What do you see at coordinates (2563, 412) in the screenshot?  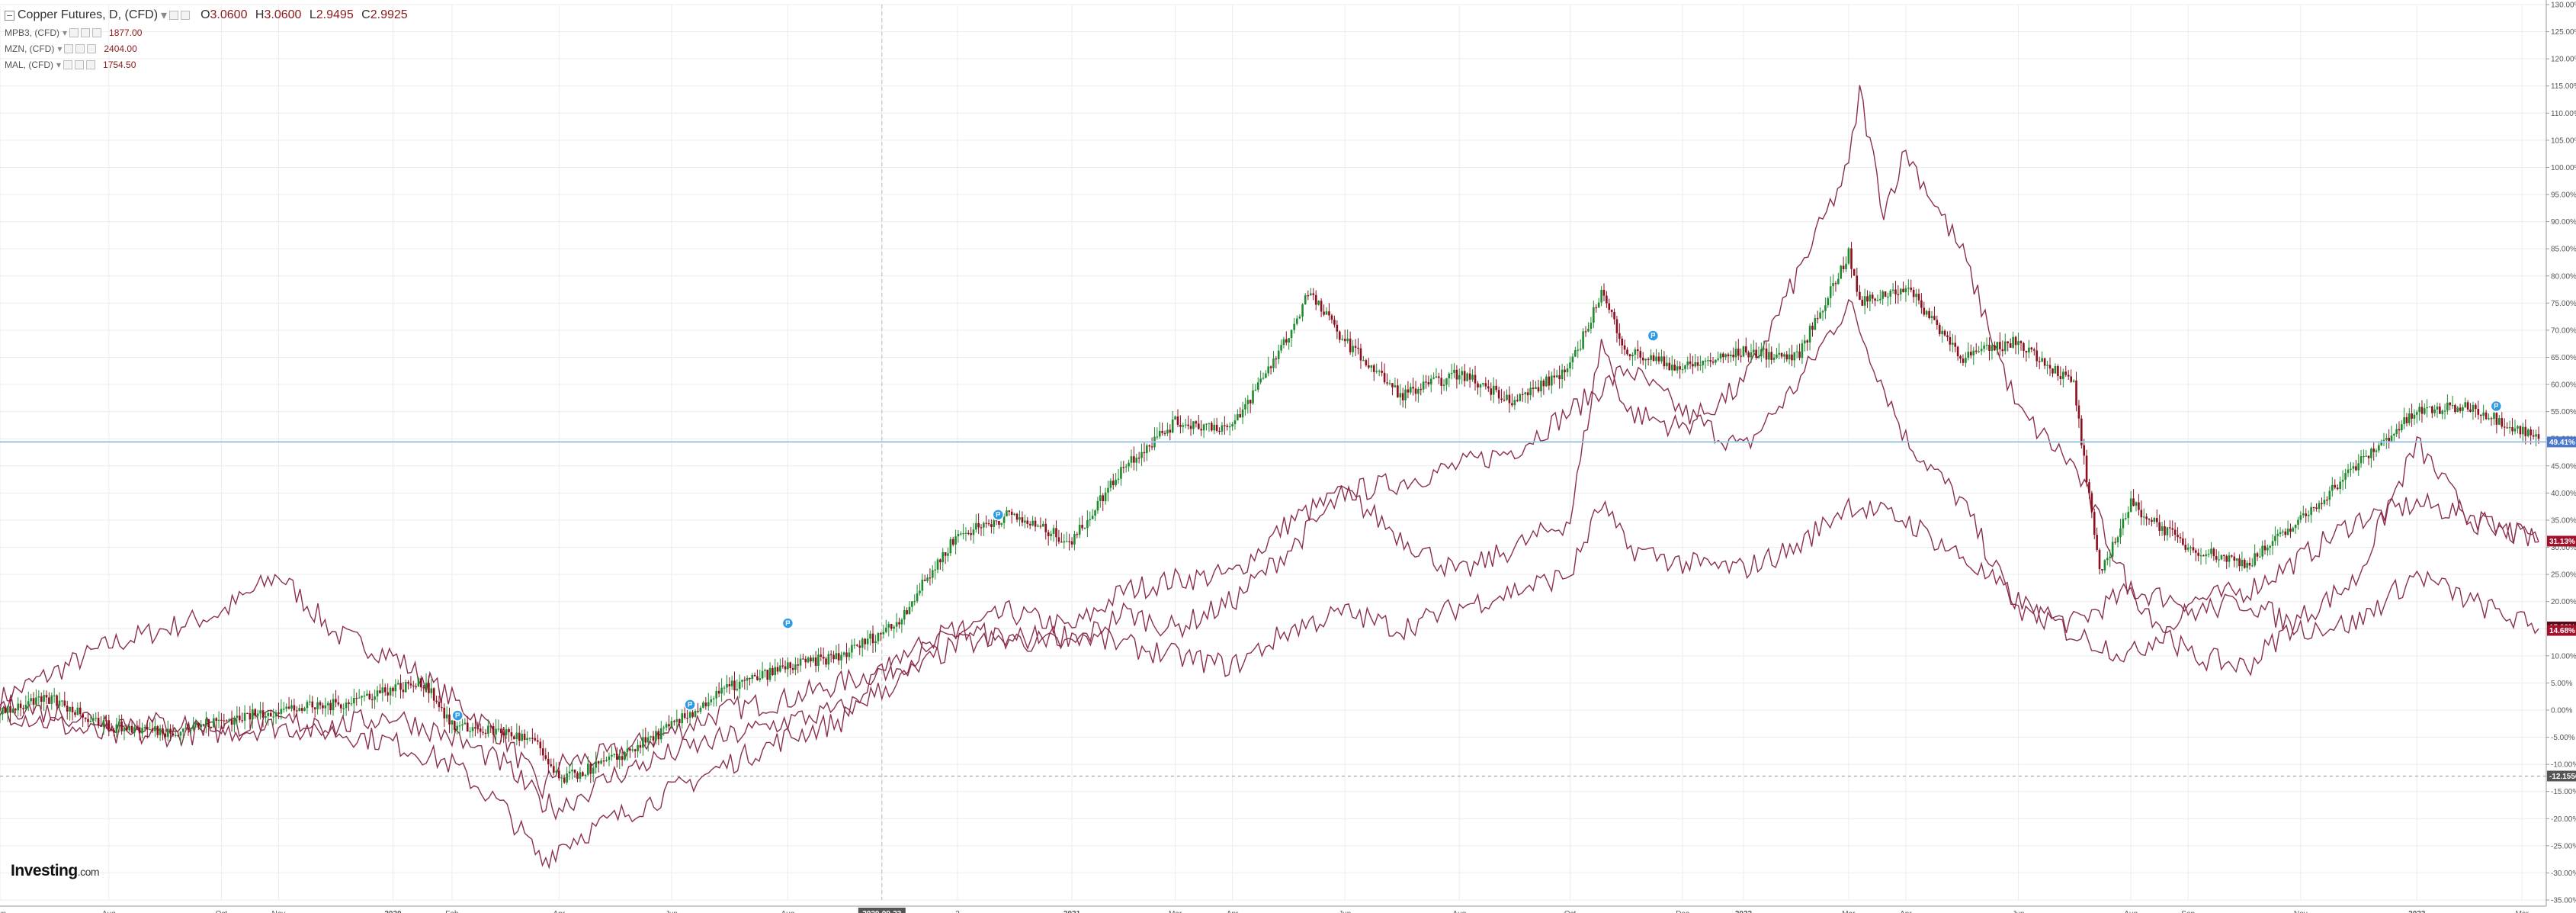 I see `y-tick-label: 55.00%` at bounding box center [2563, 412].